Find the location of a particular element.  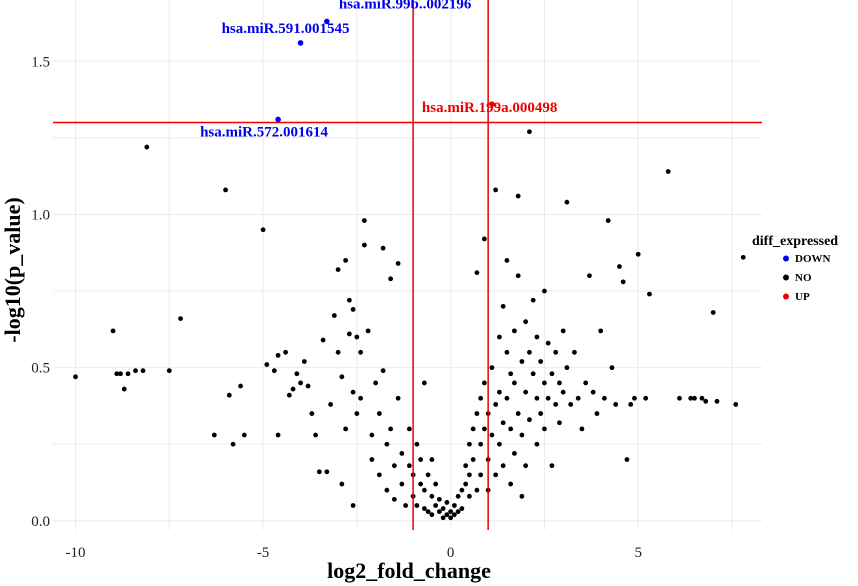

legend-key-down is located at coordinates (786, 258).